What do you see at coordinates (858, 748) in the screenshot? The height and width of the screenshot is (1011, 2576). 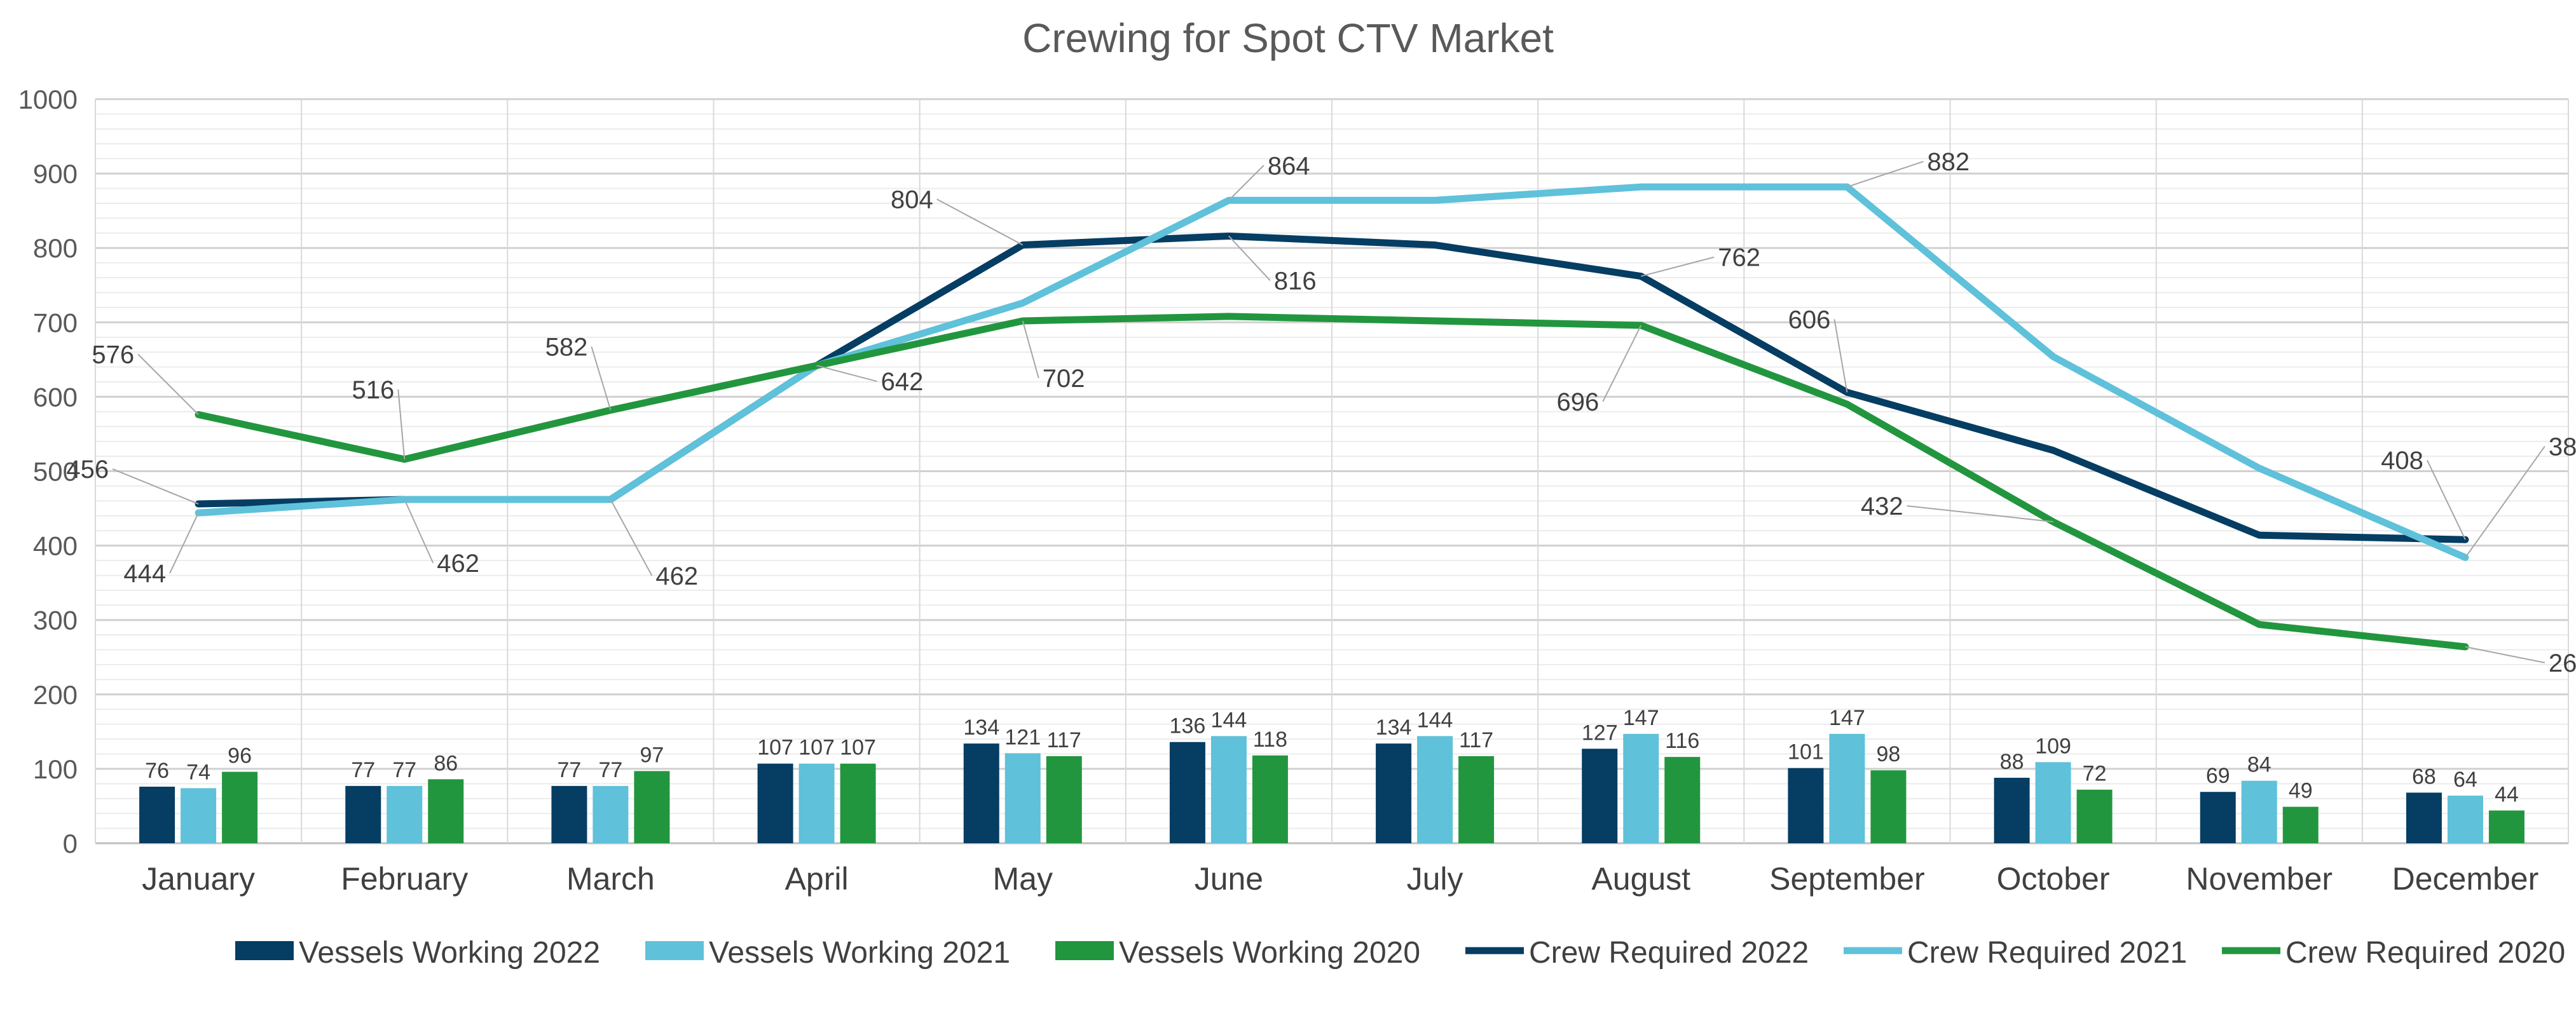 I see `bar-data-label: 107` at bounding box center [858, 748].